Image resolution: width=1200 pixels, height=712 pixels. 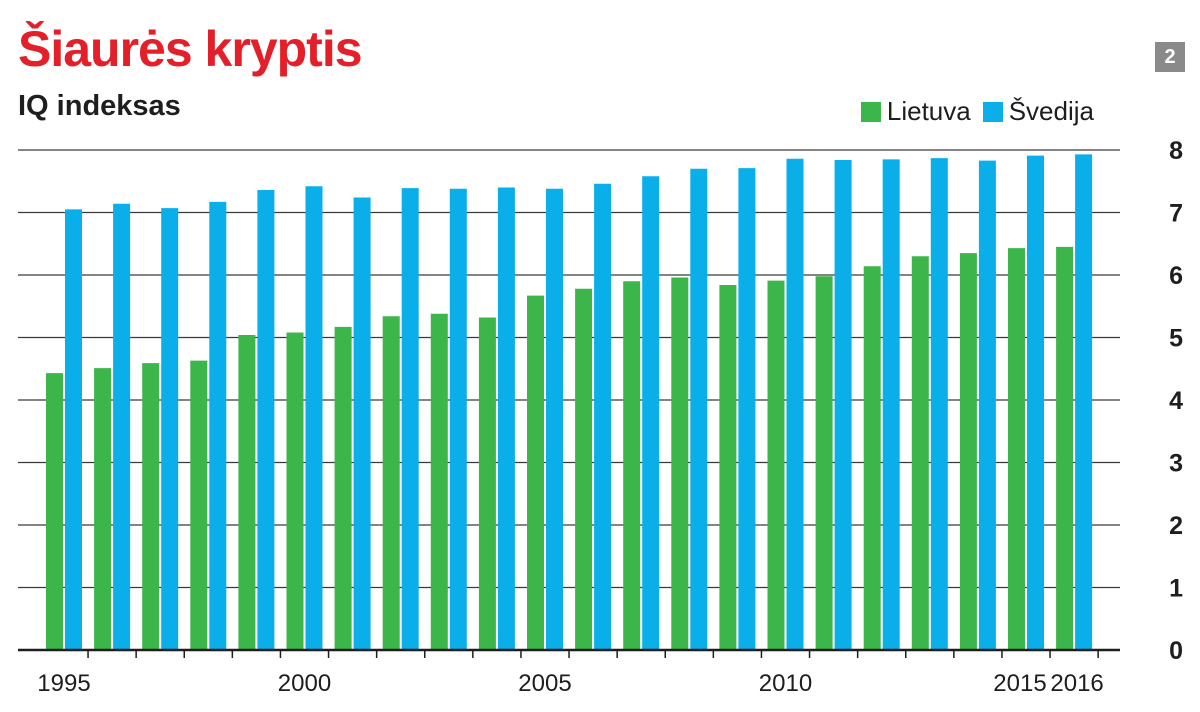 What do you see at coordinates (122, 426) in the screenshot?
I see `bar-svedija-1996` at bounding box center [122, 426].